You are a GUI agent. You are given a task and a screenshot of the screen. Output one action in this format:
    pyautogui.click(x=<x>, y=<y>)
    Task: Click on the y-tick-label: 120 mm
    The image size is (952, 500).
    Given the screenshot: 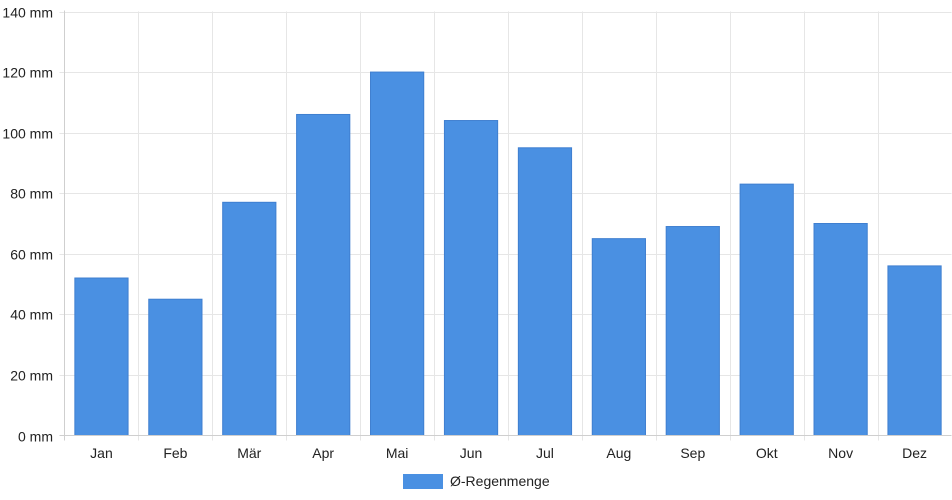 What is the action you would take?
    pyautogui.click(x=27, y=73)
    